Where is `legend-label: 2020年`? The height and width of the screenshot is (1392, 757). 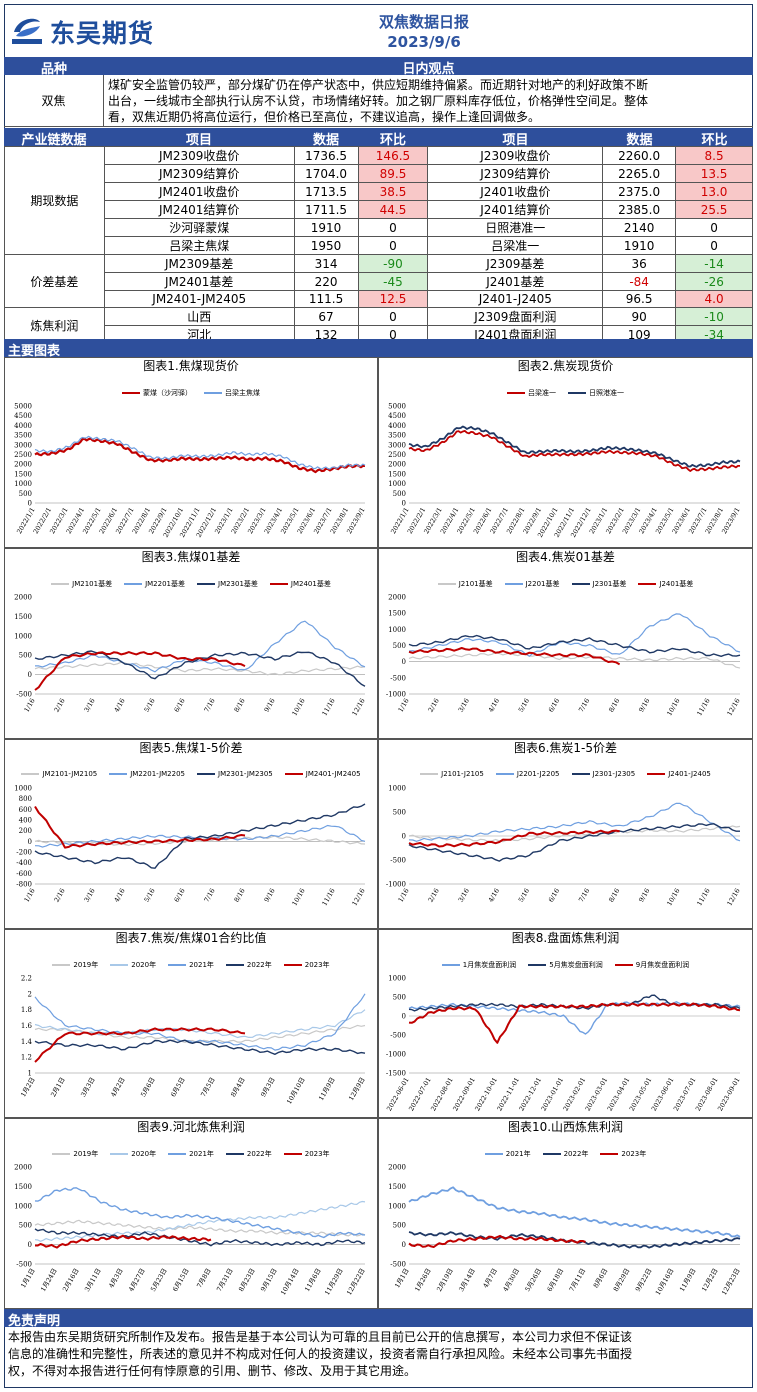
legend-label: 2020年 is located at coordinates (144, 965).